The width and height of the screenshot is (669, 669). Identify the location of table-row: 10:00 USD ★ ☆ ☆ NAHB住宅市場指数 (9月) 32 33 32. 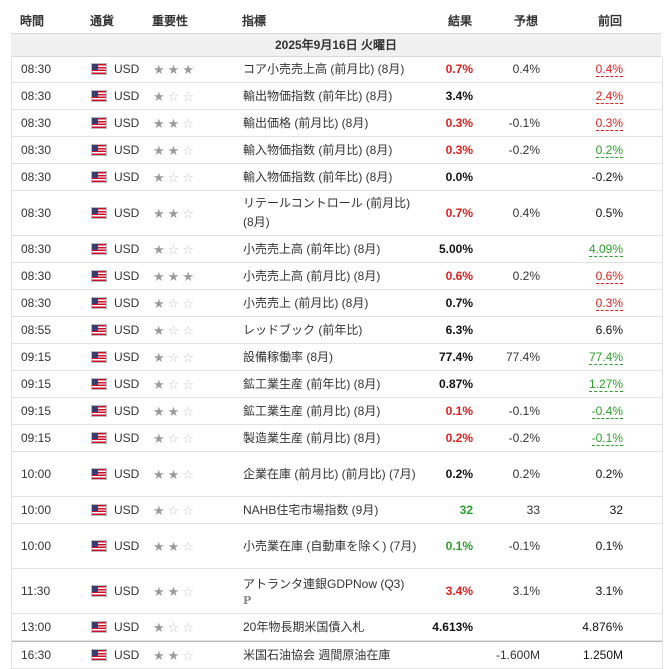
(337, 510).